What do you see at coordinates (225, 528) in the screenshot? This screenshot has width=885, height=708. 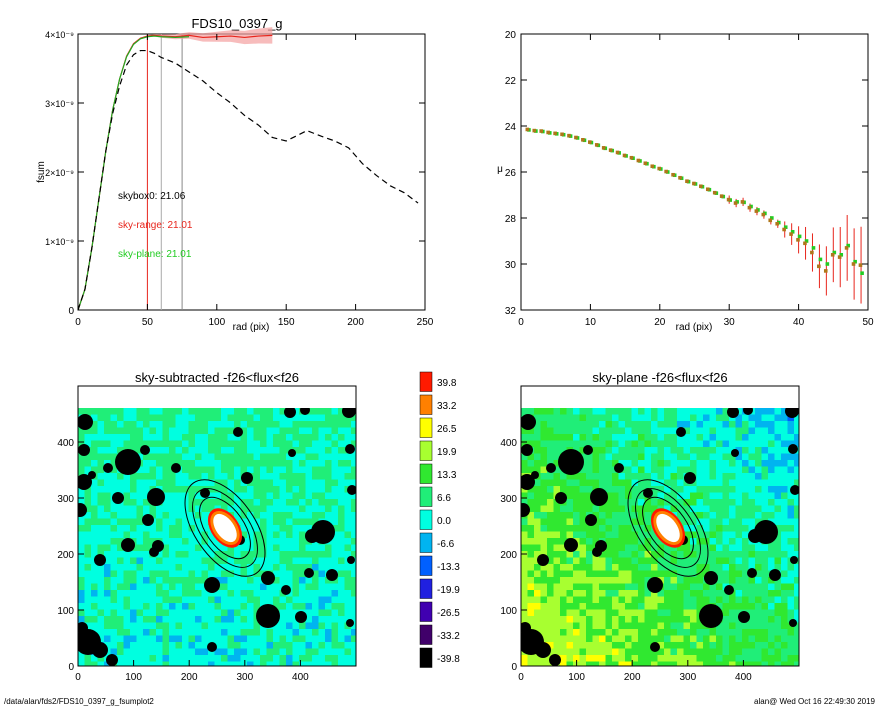 I see `galaxy-core-white` at bounding box center [225, 528].